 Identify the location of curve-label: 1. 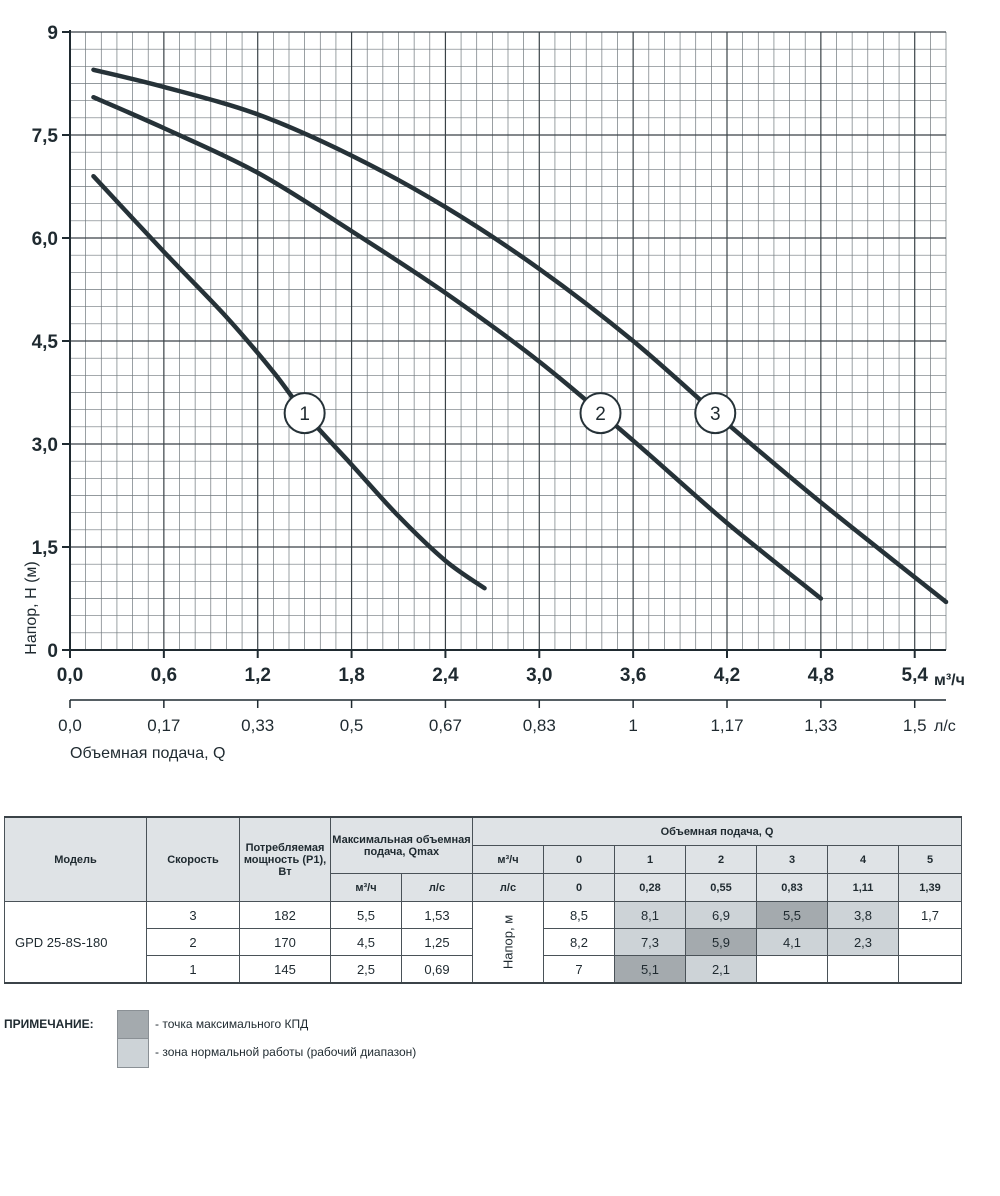
(304, 414).